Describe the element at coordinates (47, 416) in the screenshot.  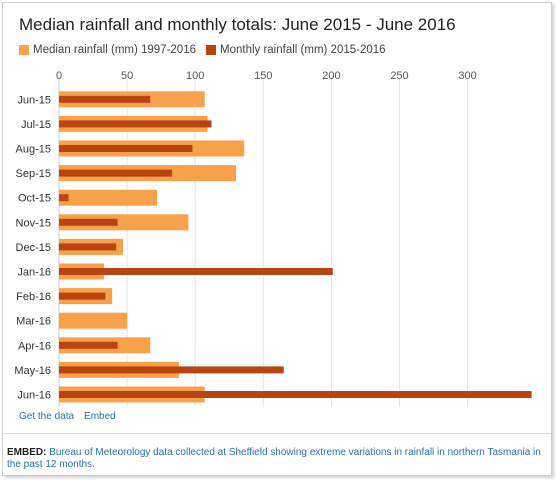
I see `get-data-link: Get the data` at that location.